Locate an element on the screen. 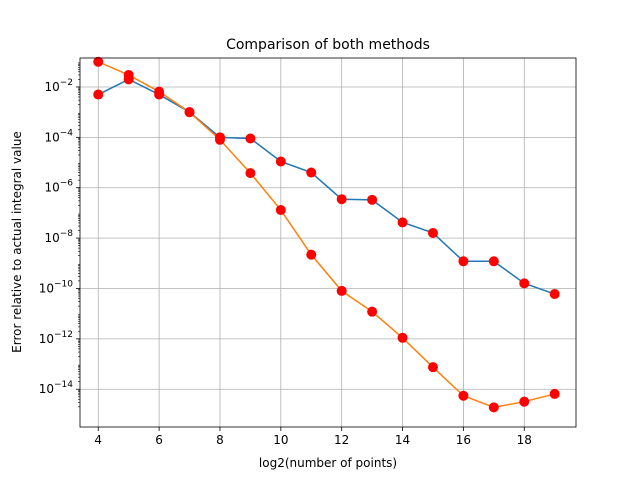 The width and height of the screenshot is (640, 480). y-tick-label: 10⁻⁶ is located at coordinates (58, 187).